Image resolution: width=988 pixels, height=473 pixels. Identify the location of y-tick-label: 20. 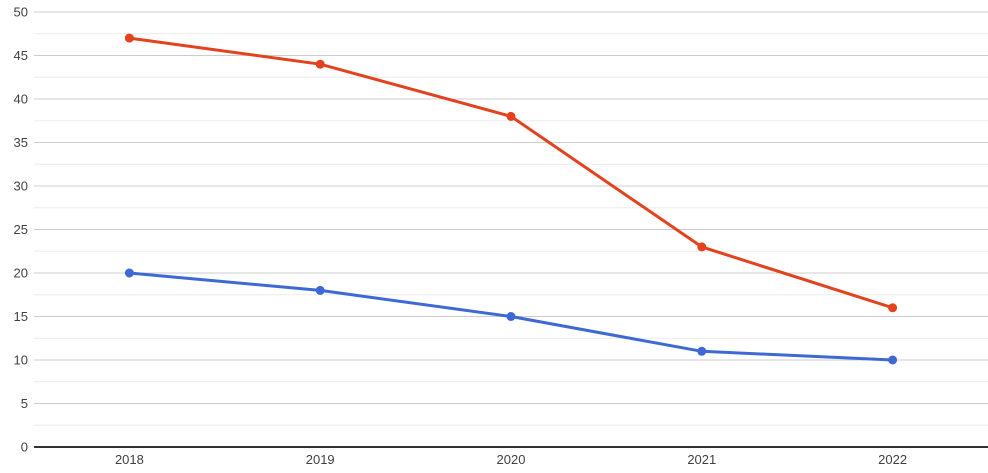
(21, 273).